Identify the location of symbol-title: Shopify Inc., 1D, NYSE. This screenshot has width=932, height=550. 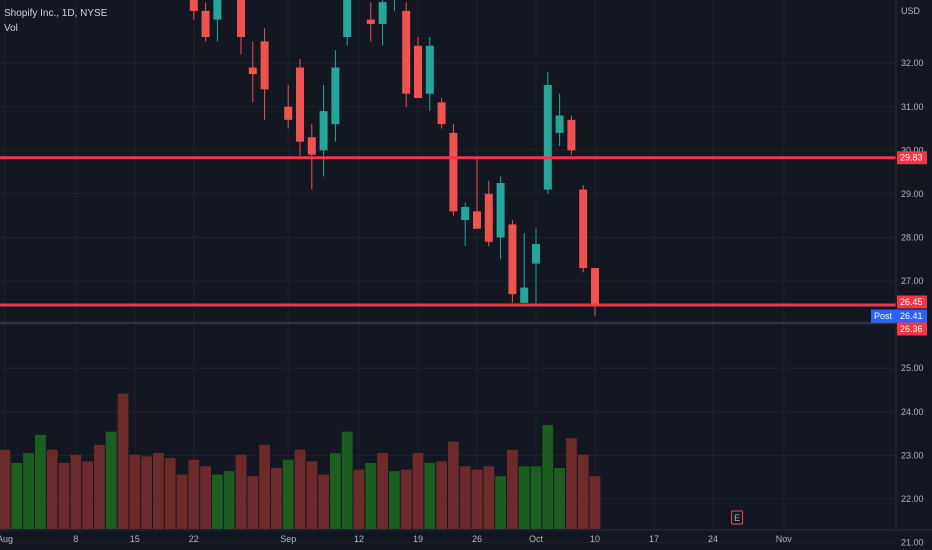
(56, 13).